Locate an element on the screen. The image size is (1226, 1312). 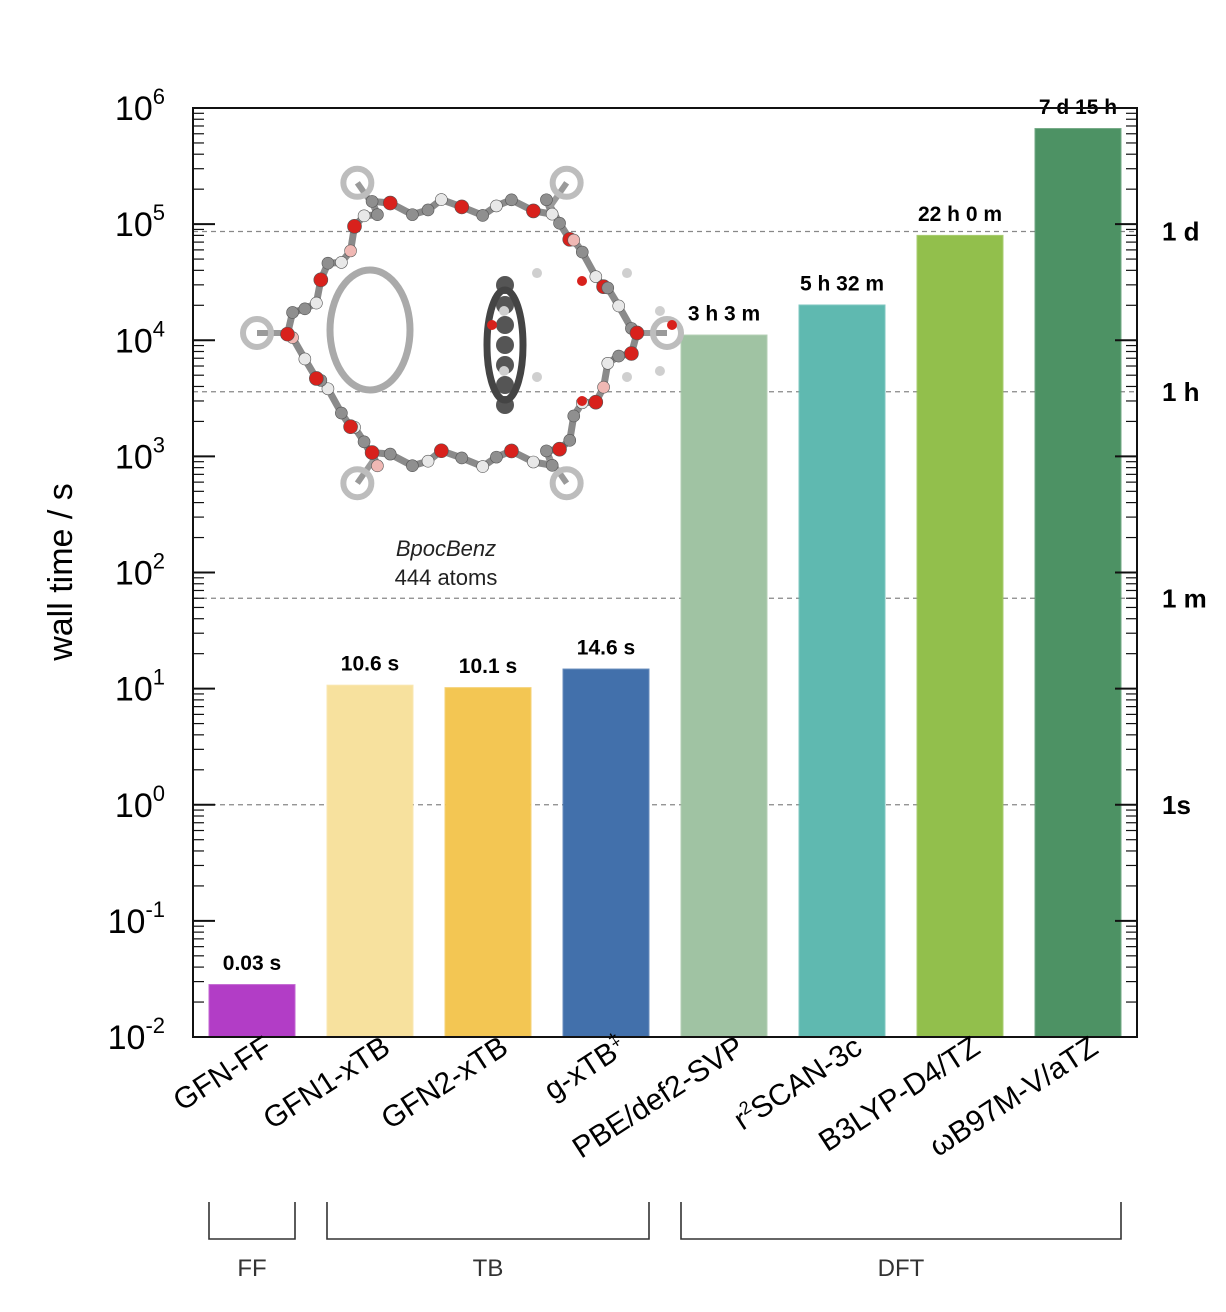
y-tick-label: 10⁻¹ is located at coordinates (136, 919).